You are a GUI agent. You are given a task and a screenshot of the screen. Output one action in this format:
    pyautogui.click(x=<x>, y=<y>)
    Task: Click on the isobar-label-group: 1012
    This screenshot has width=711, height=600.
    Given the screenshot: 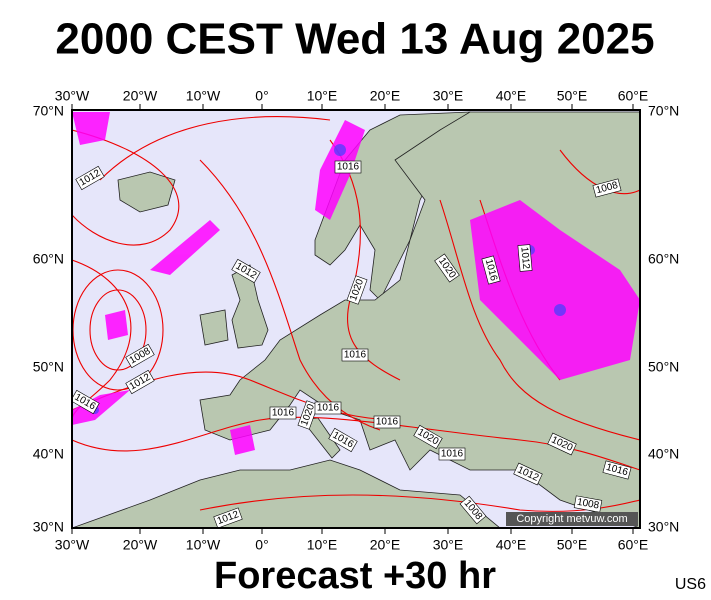 What is the action you would take?
    pyautogui.click(x=525, y=258)
    